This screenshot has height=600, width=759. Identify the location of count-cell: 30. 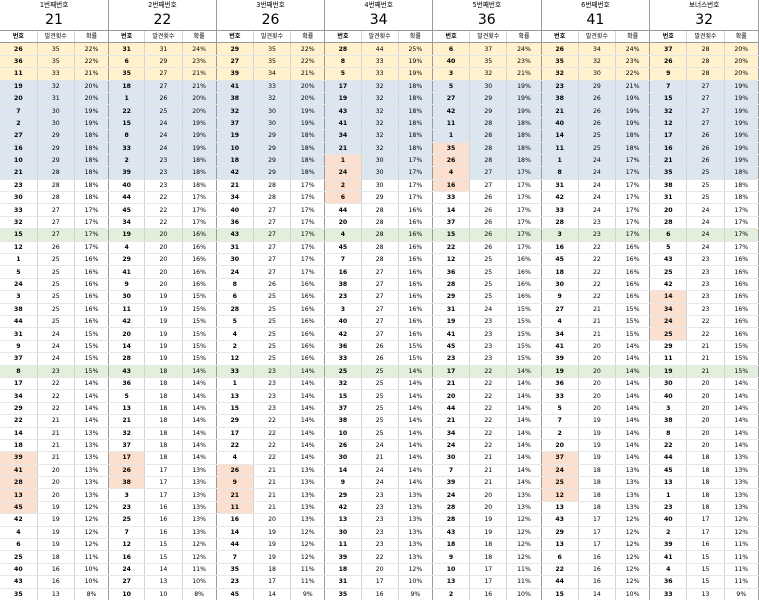
(56, 124).